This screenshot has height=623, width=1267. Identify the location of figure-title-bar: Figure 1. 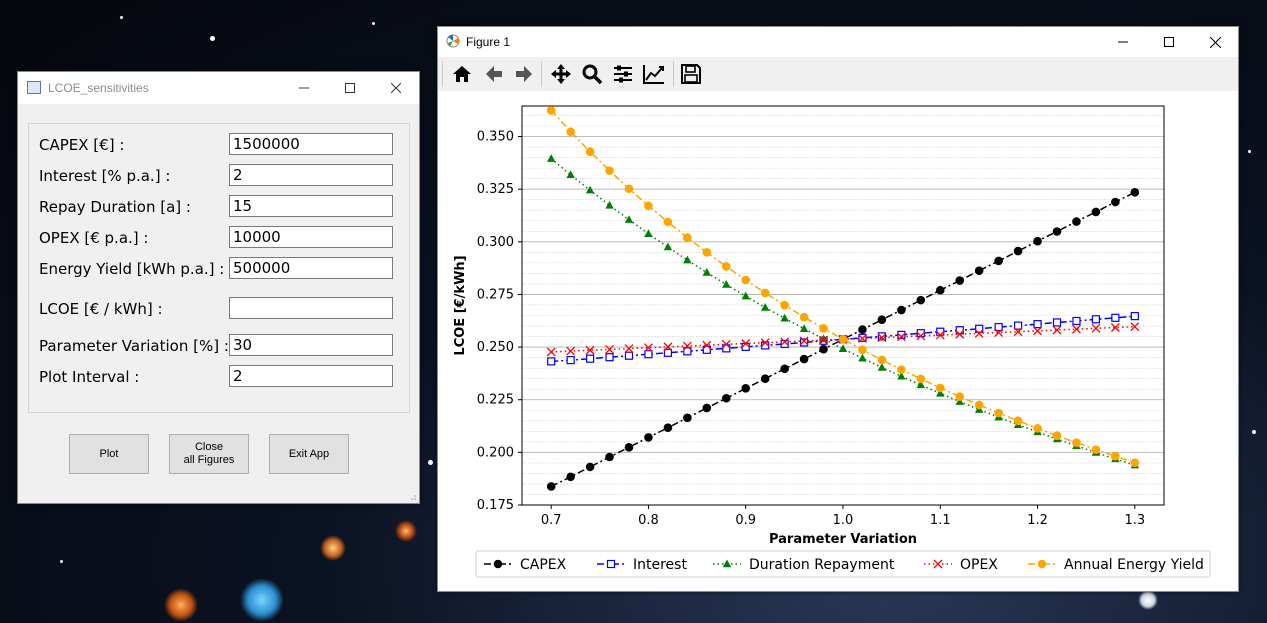
(838, 42).